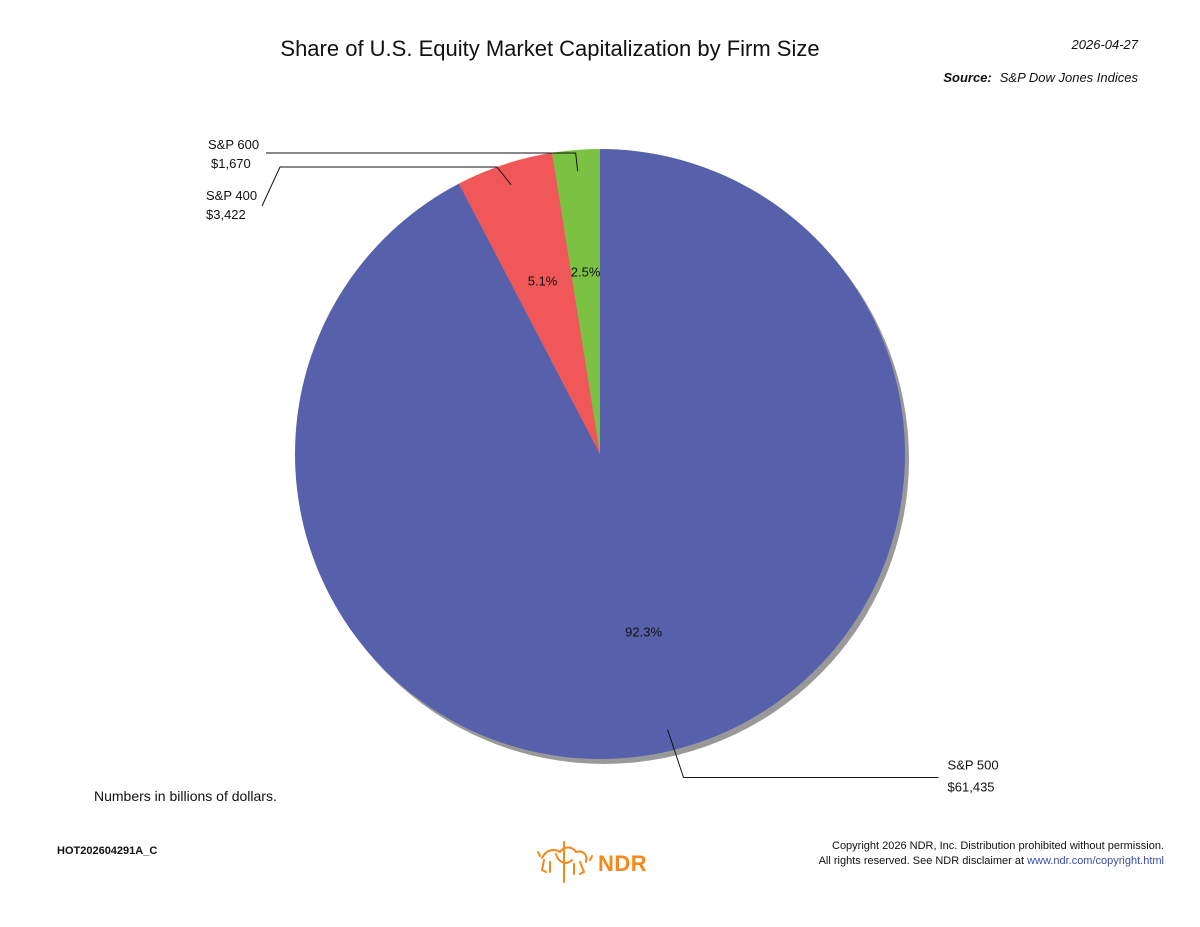 The height and width of the screenshot is (927, 1200). Describe the element at coordinates (107, 851) in the screenshot. I see `chart-id: HOT202604291A_C` at that location.